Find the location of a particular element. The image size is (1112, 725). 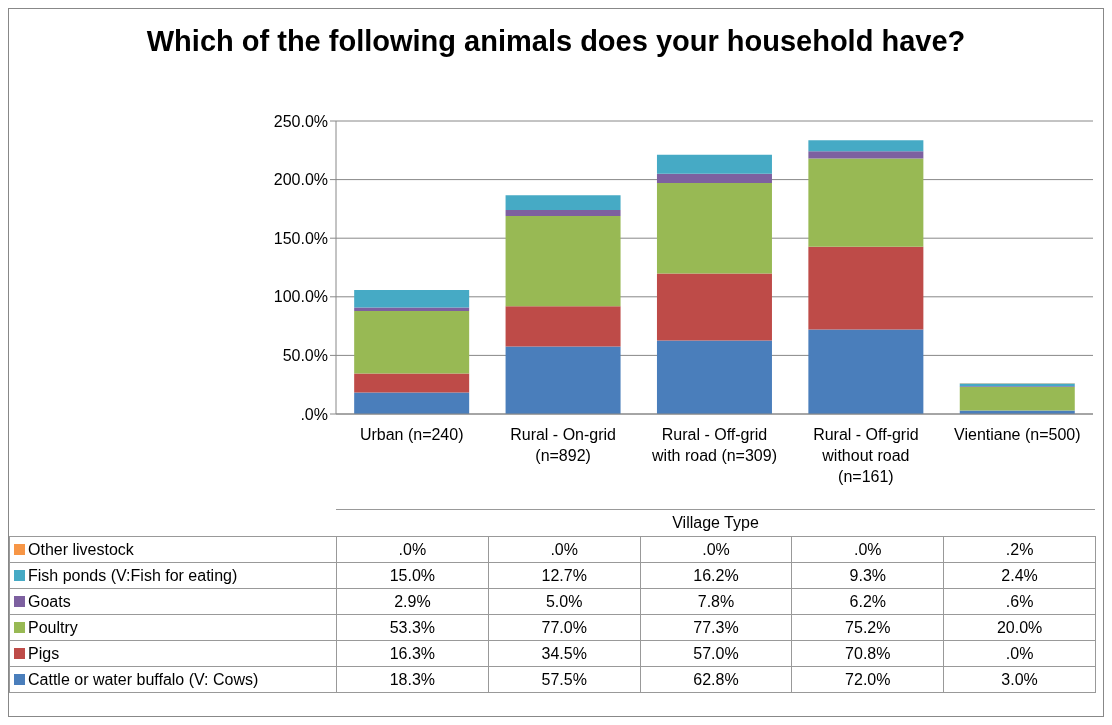

data-label: 57.0% is located at coordinates (716, 653).